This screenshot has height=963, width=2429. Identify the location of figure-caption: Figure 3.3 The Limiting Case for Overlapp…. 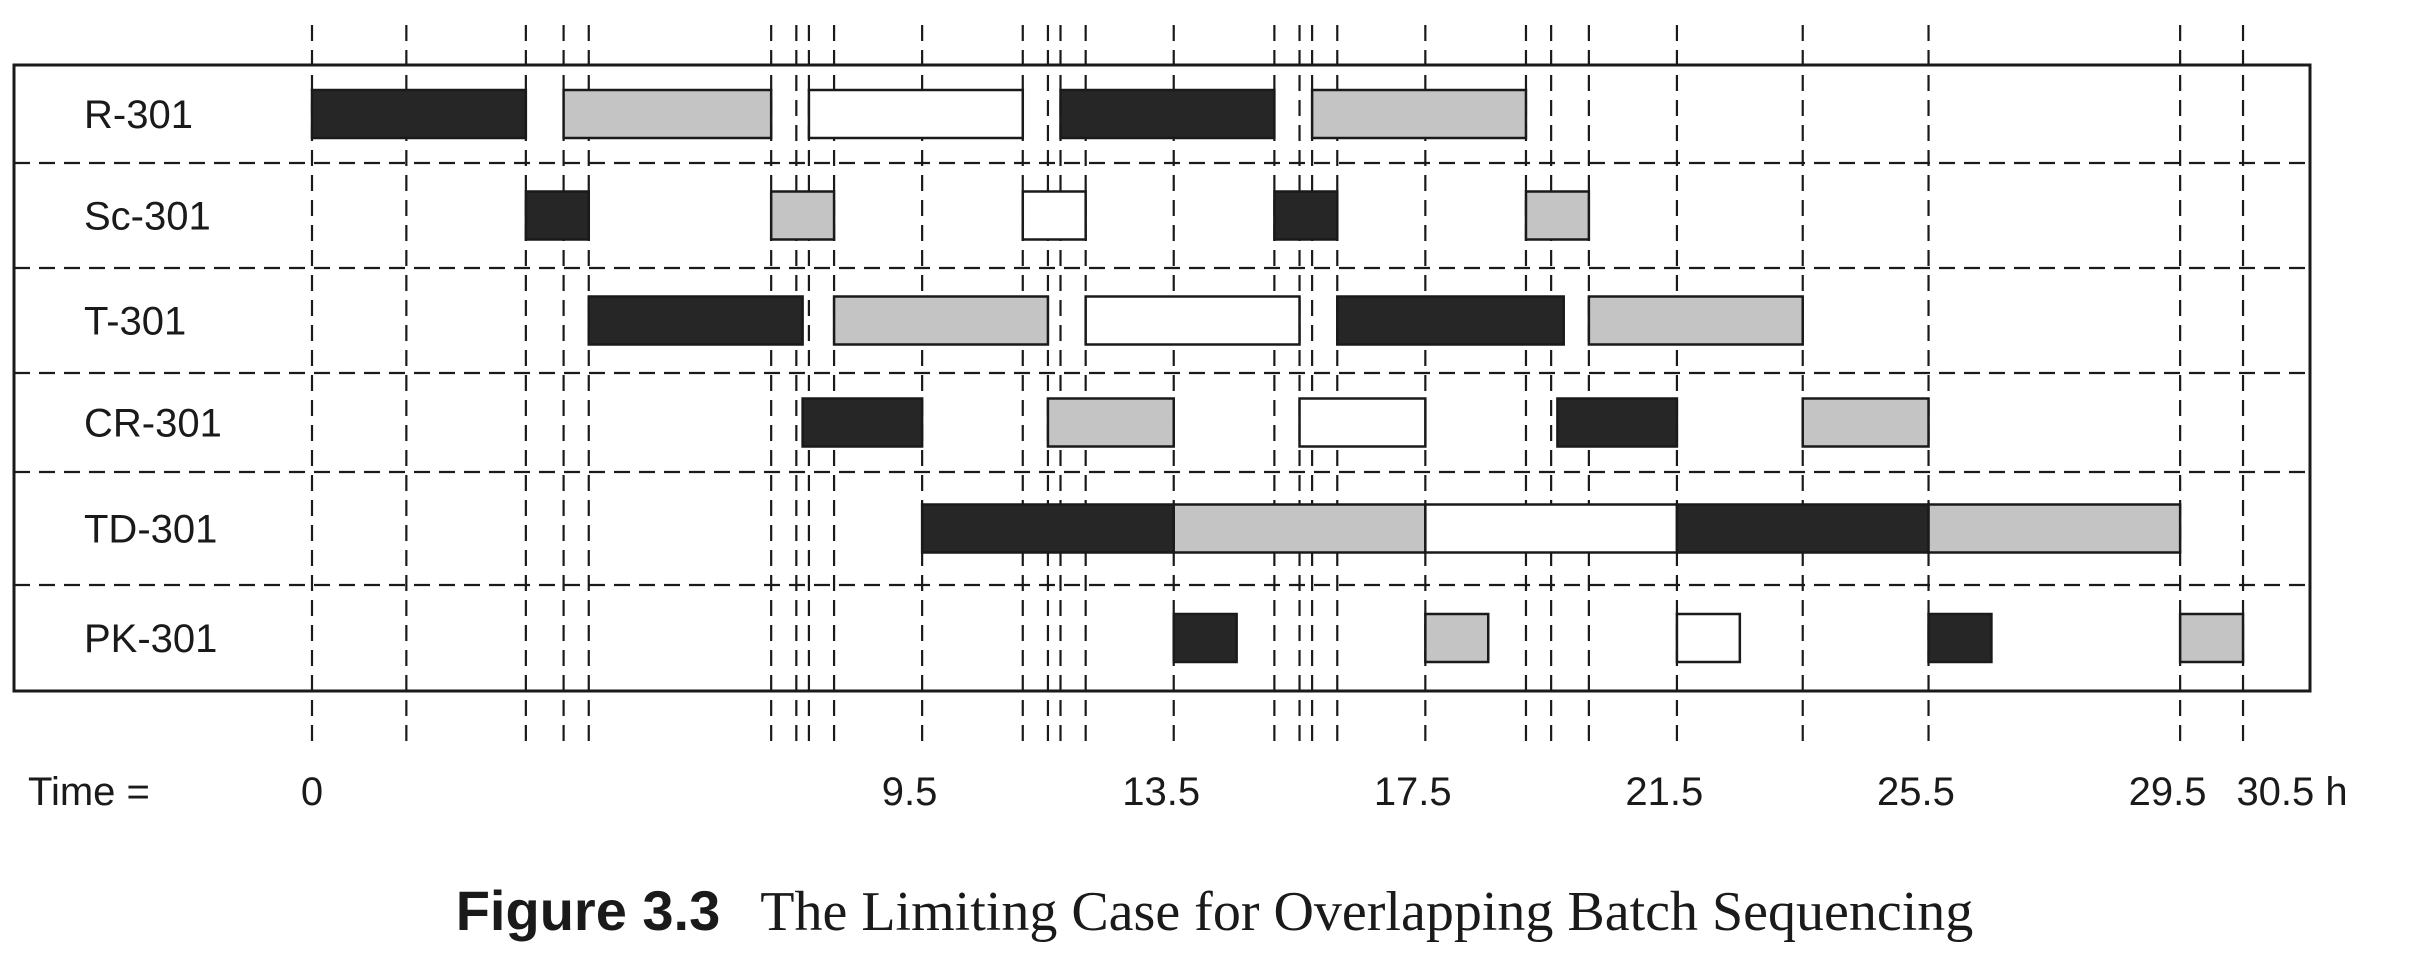
(1214, 911).